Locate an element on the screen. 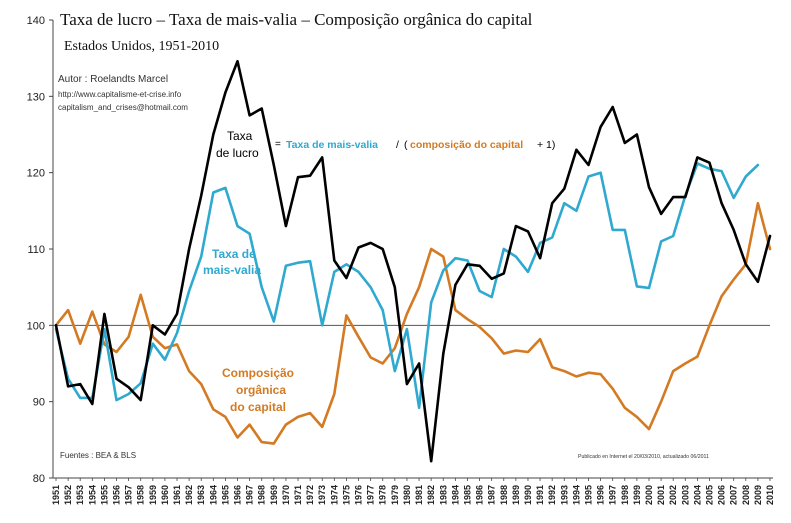 The image size is (791, 523). x-tick-label: 1977 is located at coordinates (371, 495).